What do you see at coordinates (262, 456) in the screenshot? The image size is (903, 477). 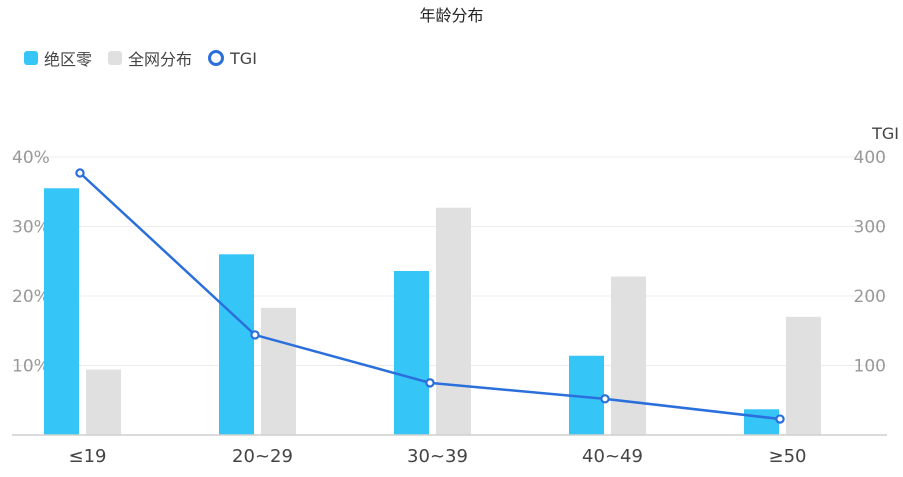 I see `x-tick-label: 20~29` at bounding box center [262, 456].